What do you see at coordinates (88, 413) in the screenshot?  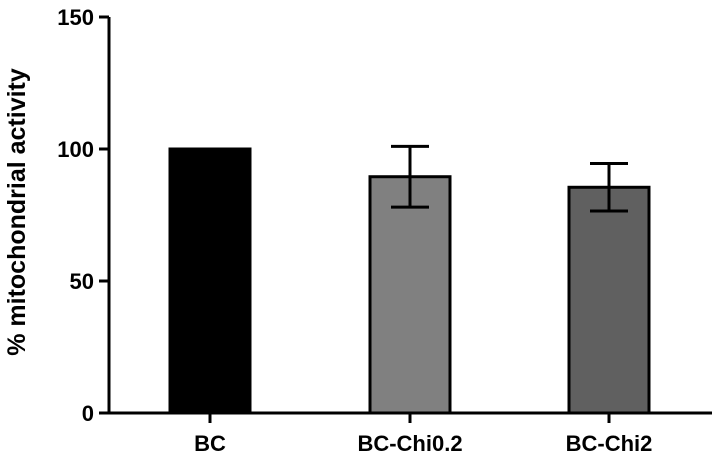 I see `y-tick-label: 0` at bounding box center [88, 413].